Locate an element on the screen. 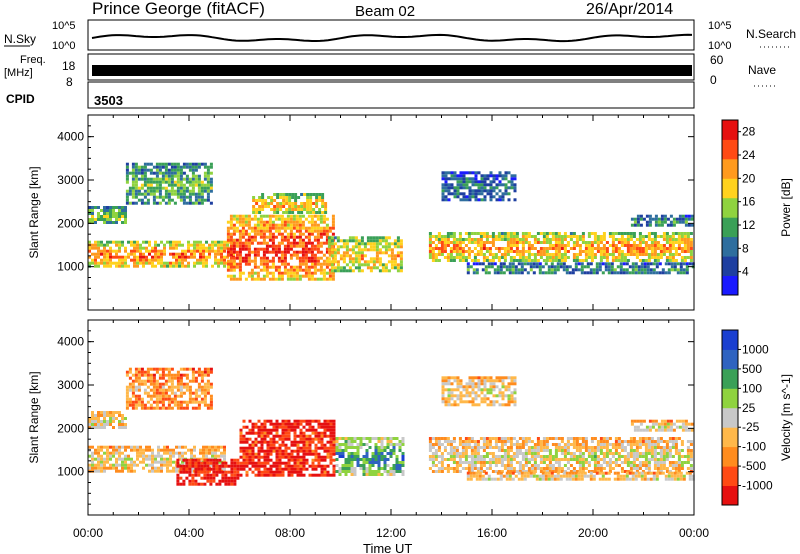 The width and height of the screenshot is (800, 554). cpid-value: 3503 is located at coordinates (108, 100).